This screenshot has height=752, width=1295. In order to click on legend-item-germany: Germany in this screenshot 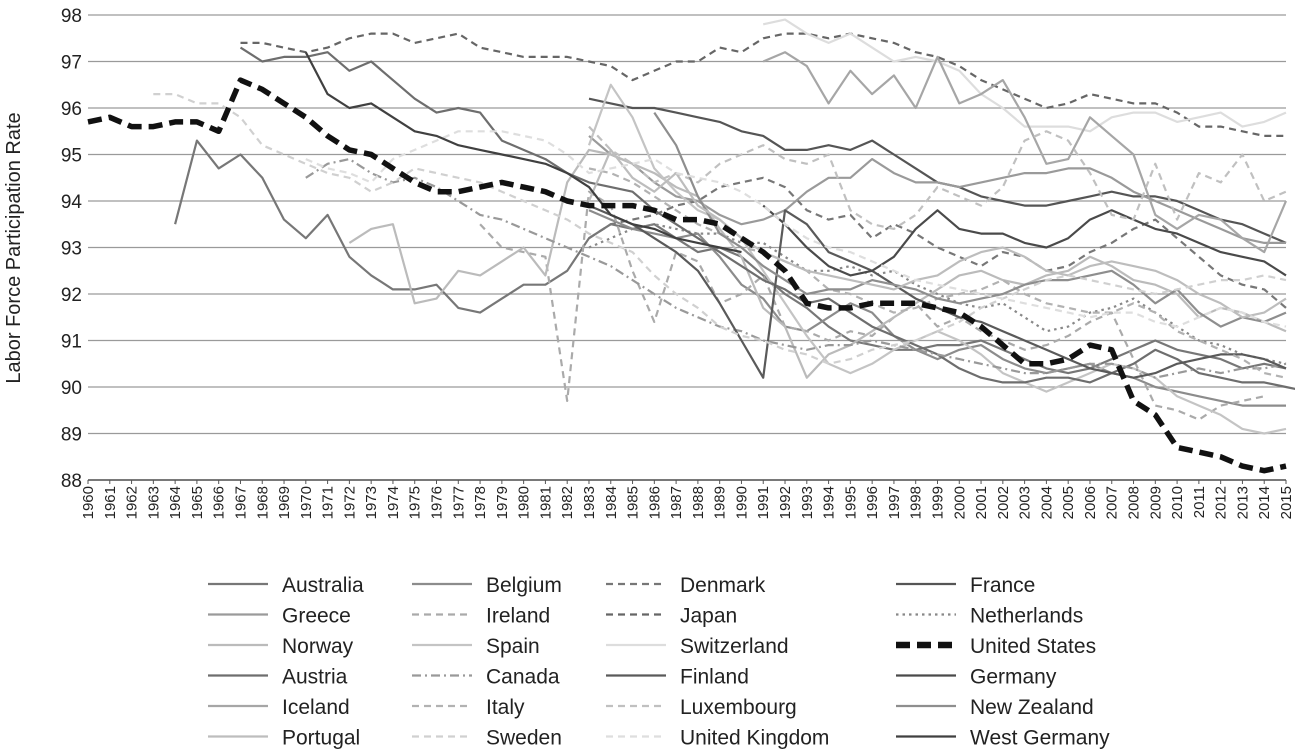, I will do `click(976, 677)`.